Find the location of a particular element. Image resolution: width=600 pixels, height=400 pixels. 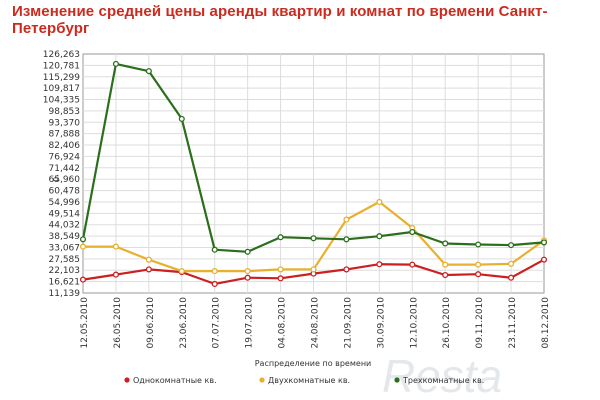

x-tick-label: 26.10.2010 is located at coordinates (447, 323).